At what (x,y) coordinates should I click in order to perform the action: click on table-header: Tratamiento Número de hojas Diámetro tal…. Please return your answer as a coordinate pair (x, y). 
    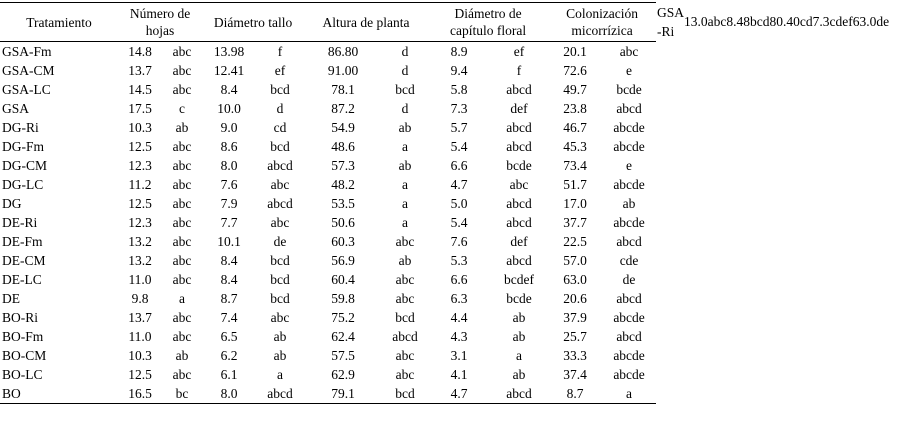
    Looking at the image, I should click on (328, 22).